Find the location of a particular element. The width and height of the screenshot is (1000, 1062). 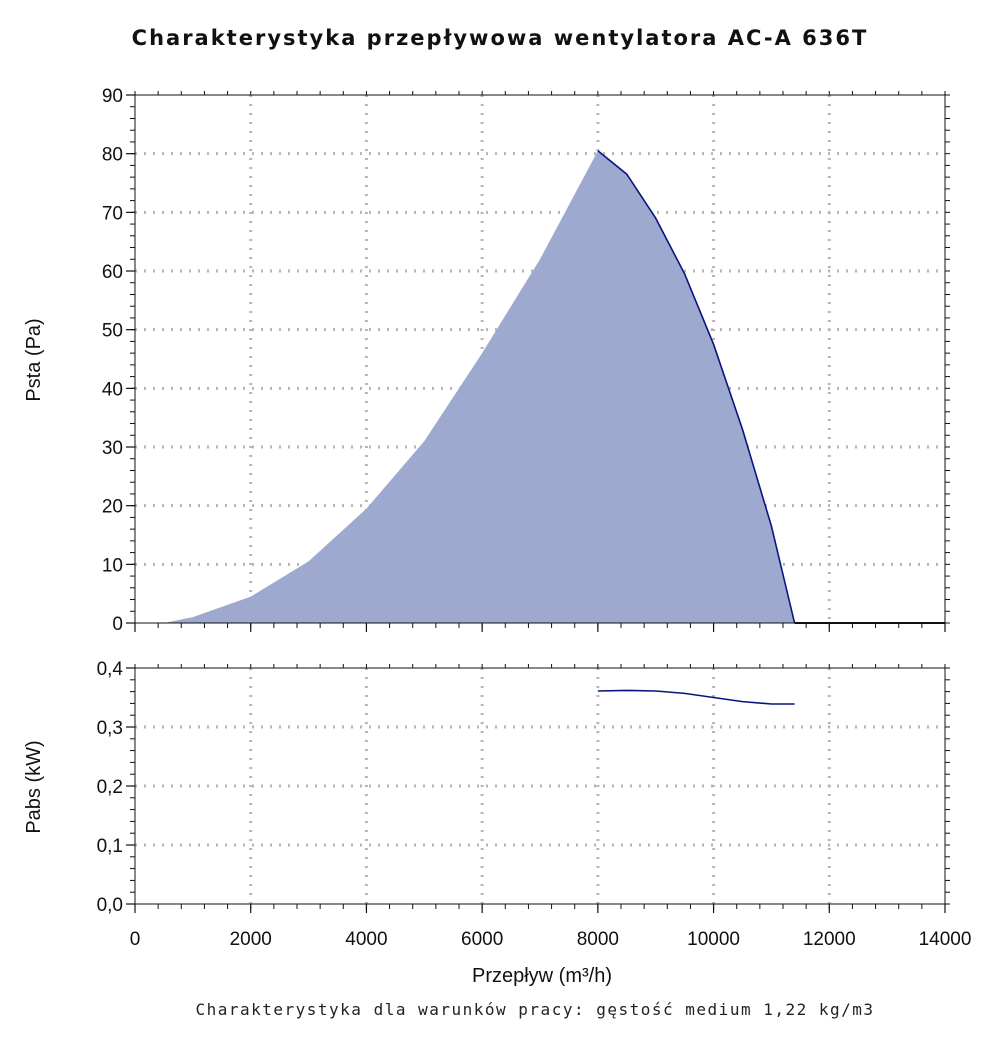

top-y-tick-label: 70 is located at coordinates (112, 213).